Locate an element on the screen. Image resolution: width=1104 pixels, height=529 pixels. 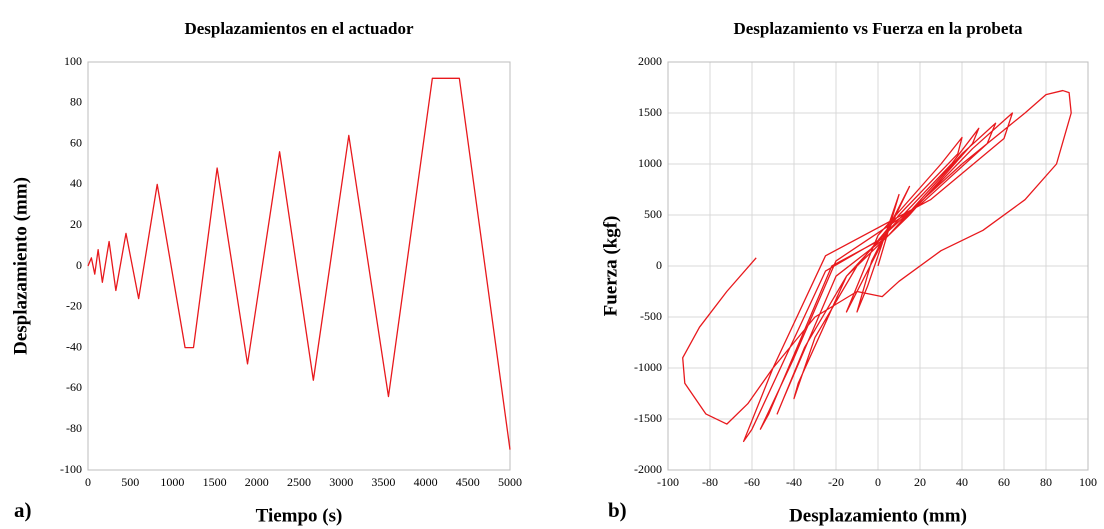
y-tick-label: 500 is located at coordinates (653, 214).